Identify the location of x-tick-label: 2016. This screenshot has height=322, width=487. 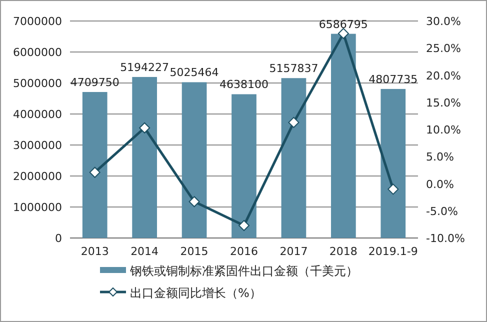
(244, 251).